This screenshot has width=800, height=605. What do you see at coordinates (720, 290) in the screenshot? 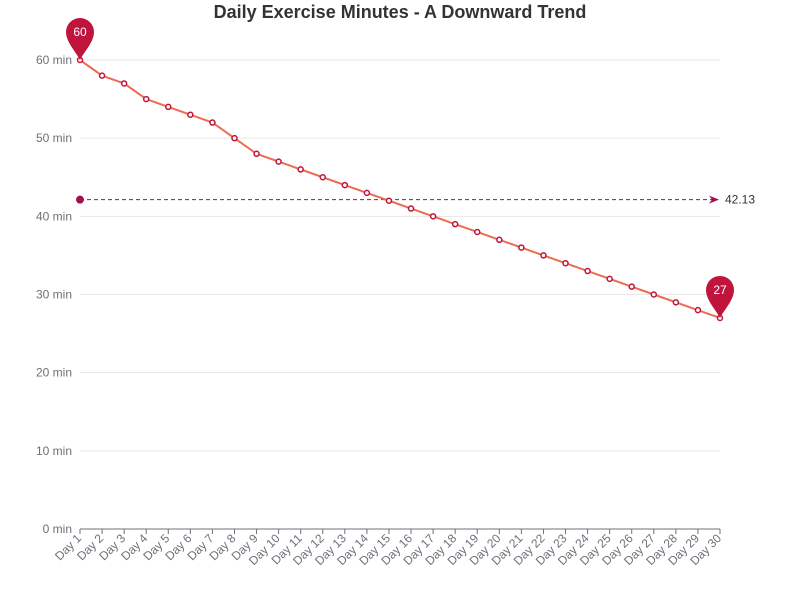
I see `mark-point-label: 27` at bounding box center [720, 290].